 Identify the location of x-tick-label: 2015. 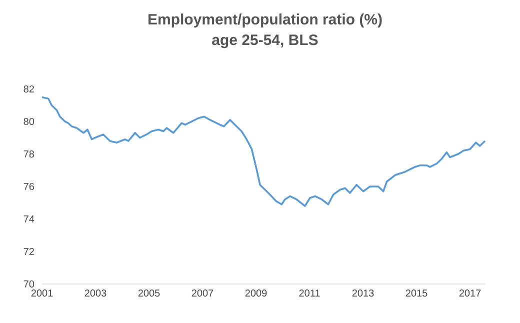
(417, 293).